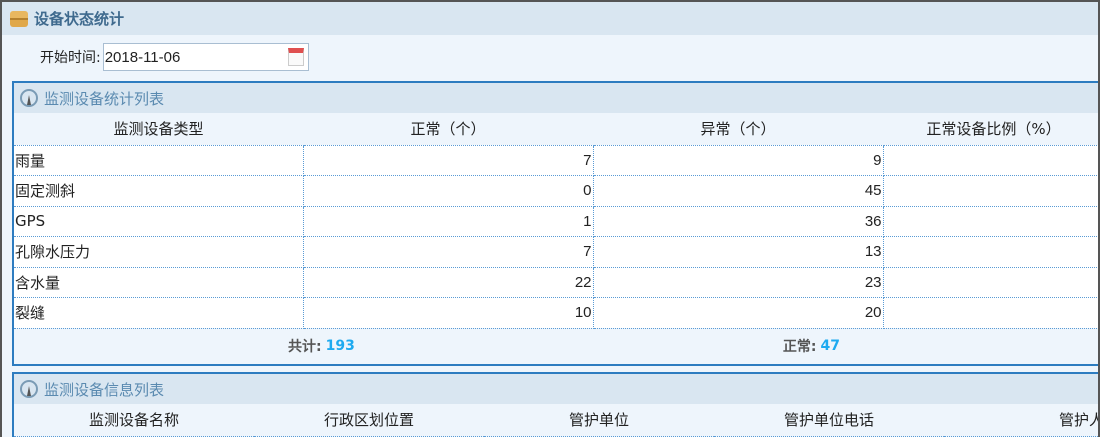 Image resolution: width=1100 pixels, height=437 pixels. What do you see at coordinates (738, 221) in the screenshot?
I see `table-cell: 36` at bounding box center [738, 221].